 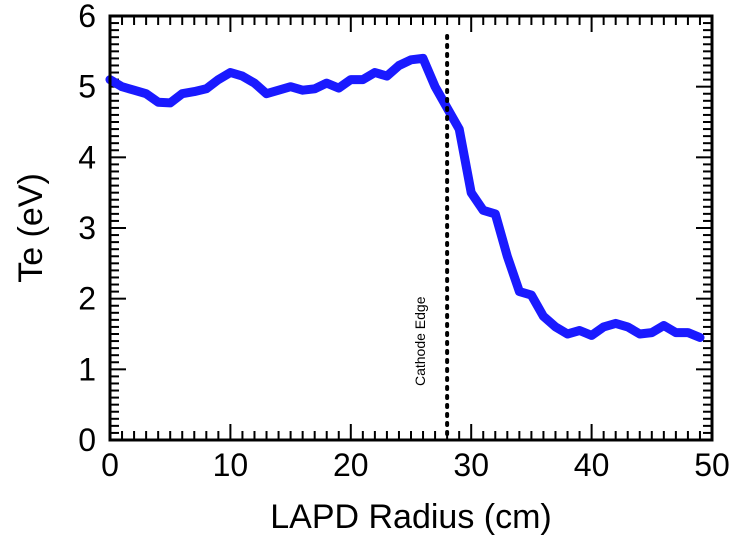 What do you see at coordinates (87, 87) in the screenshot?
I see `y-tick-label: 5` at bounding box center [87, 87].